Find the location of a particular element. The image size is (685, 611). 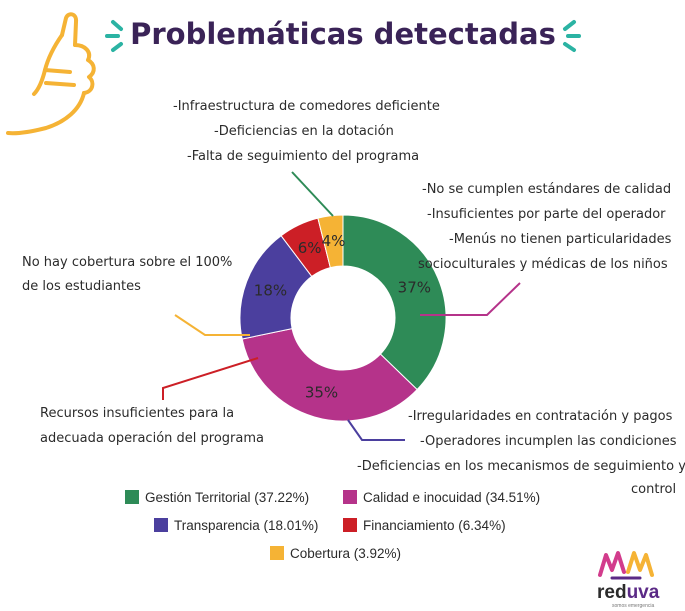

annotation-line: socioculturales y médicas de los niños is located at coordinates (543, 264).